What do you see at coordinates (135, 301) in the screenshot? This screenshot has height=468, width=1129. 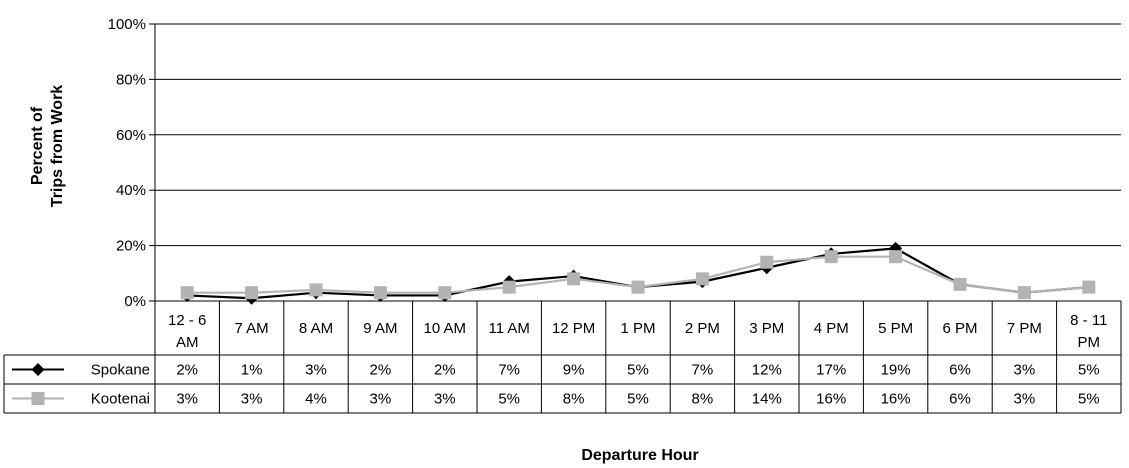 I see `y-tick-label: 0%` at bounding box center [135, 301].